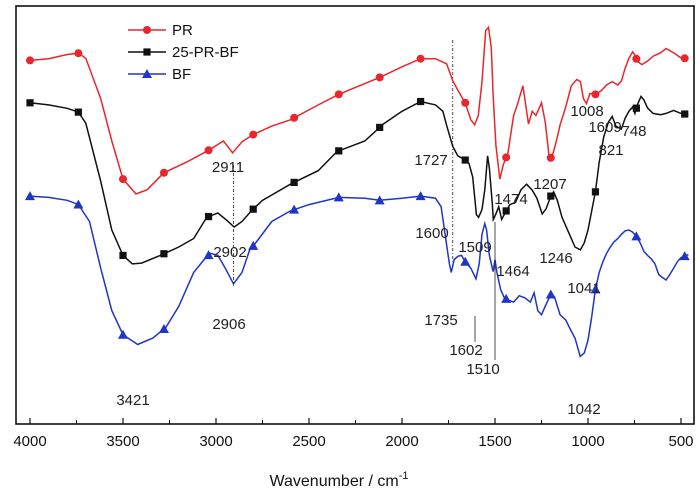  What do you see at coordinates (474, 247) in the screenshot?
I see `peak-label-1509: 1509` at bounding box center [474, 247].